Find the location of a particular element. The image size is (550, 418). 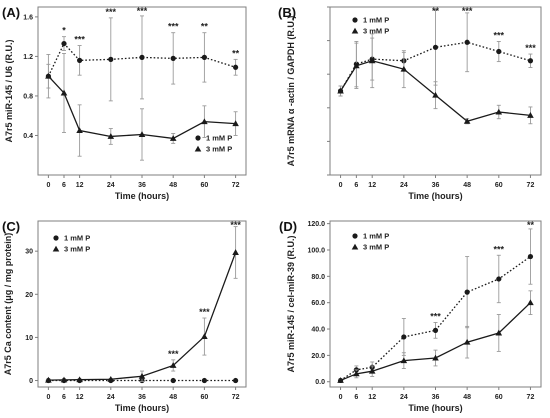

panel-label: (C) is located at coordinates (11, 226).